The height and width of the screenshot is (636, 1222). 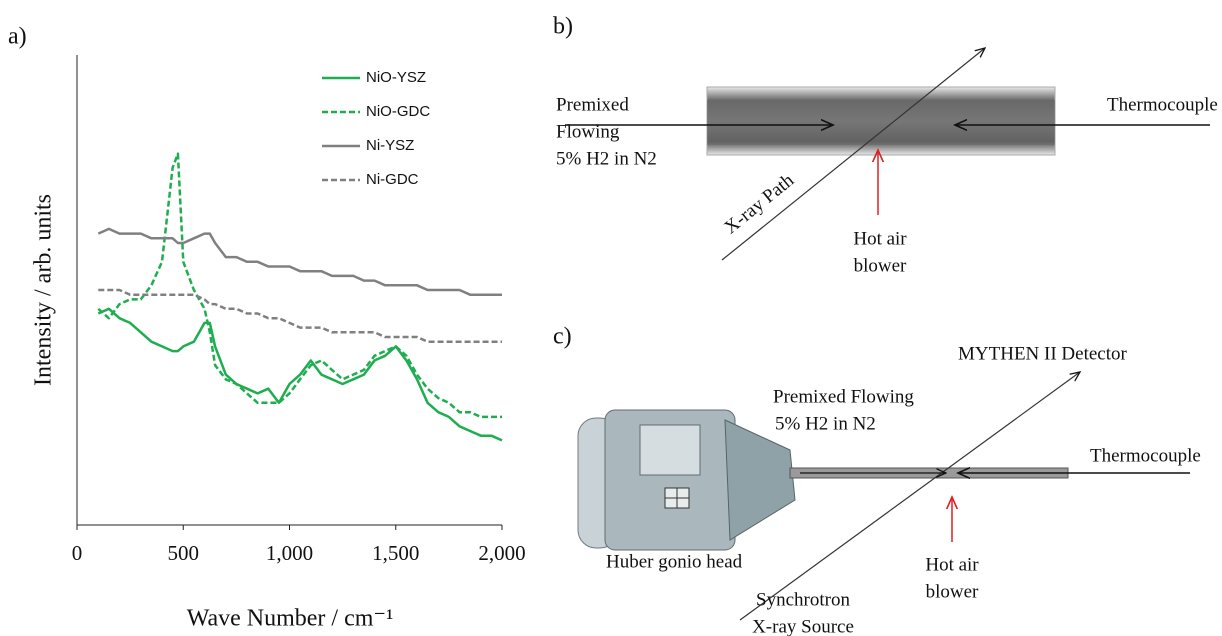 I want to click on x-tick-label: 1,000, so click(x=289, y=553).